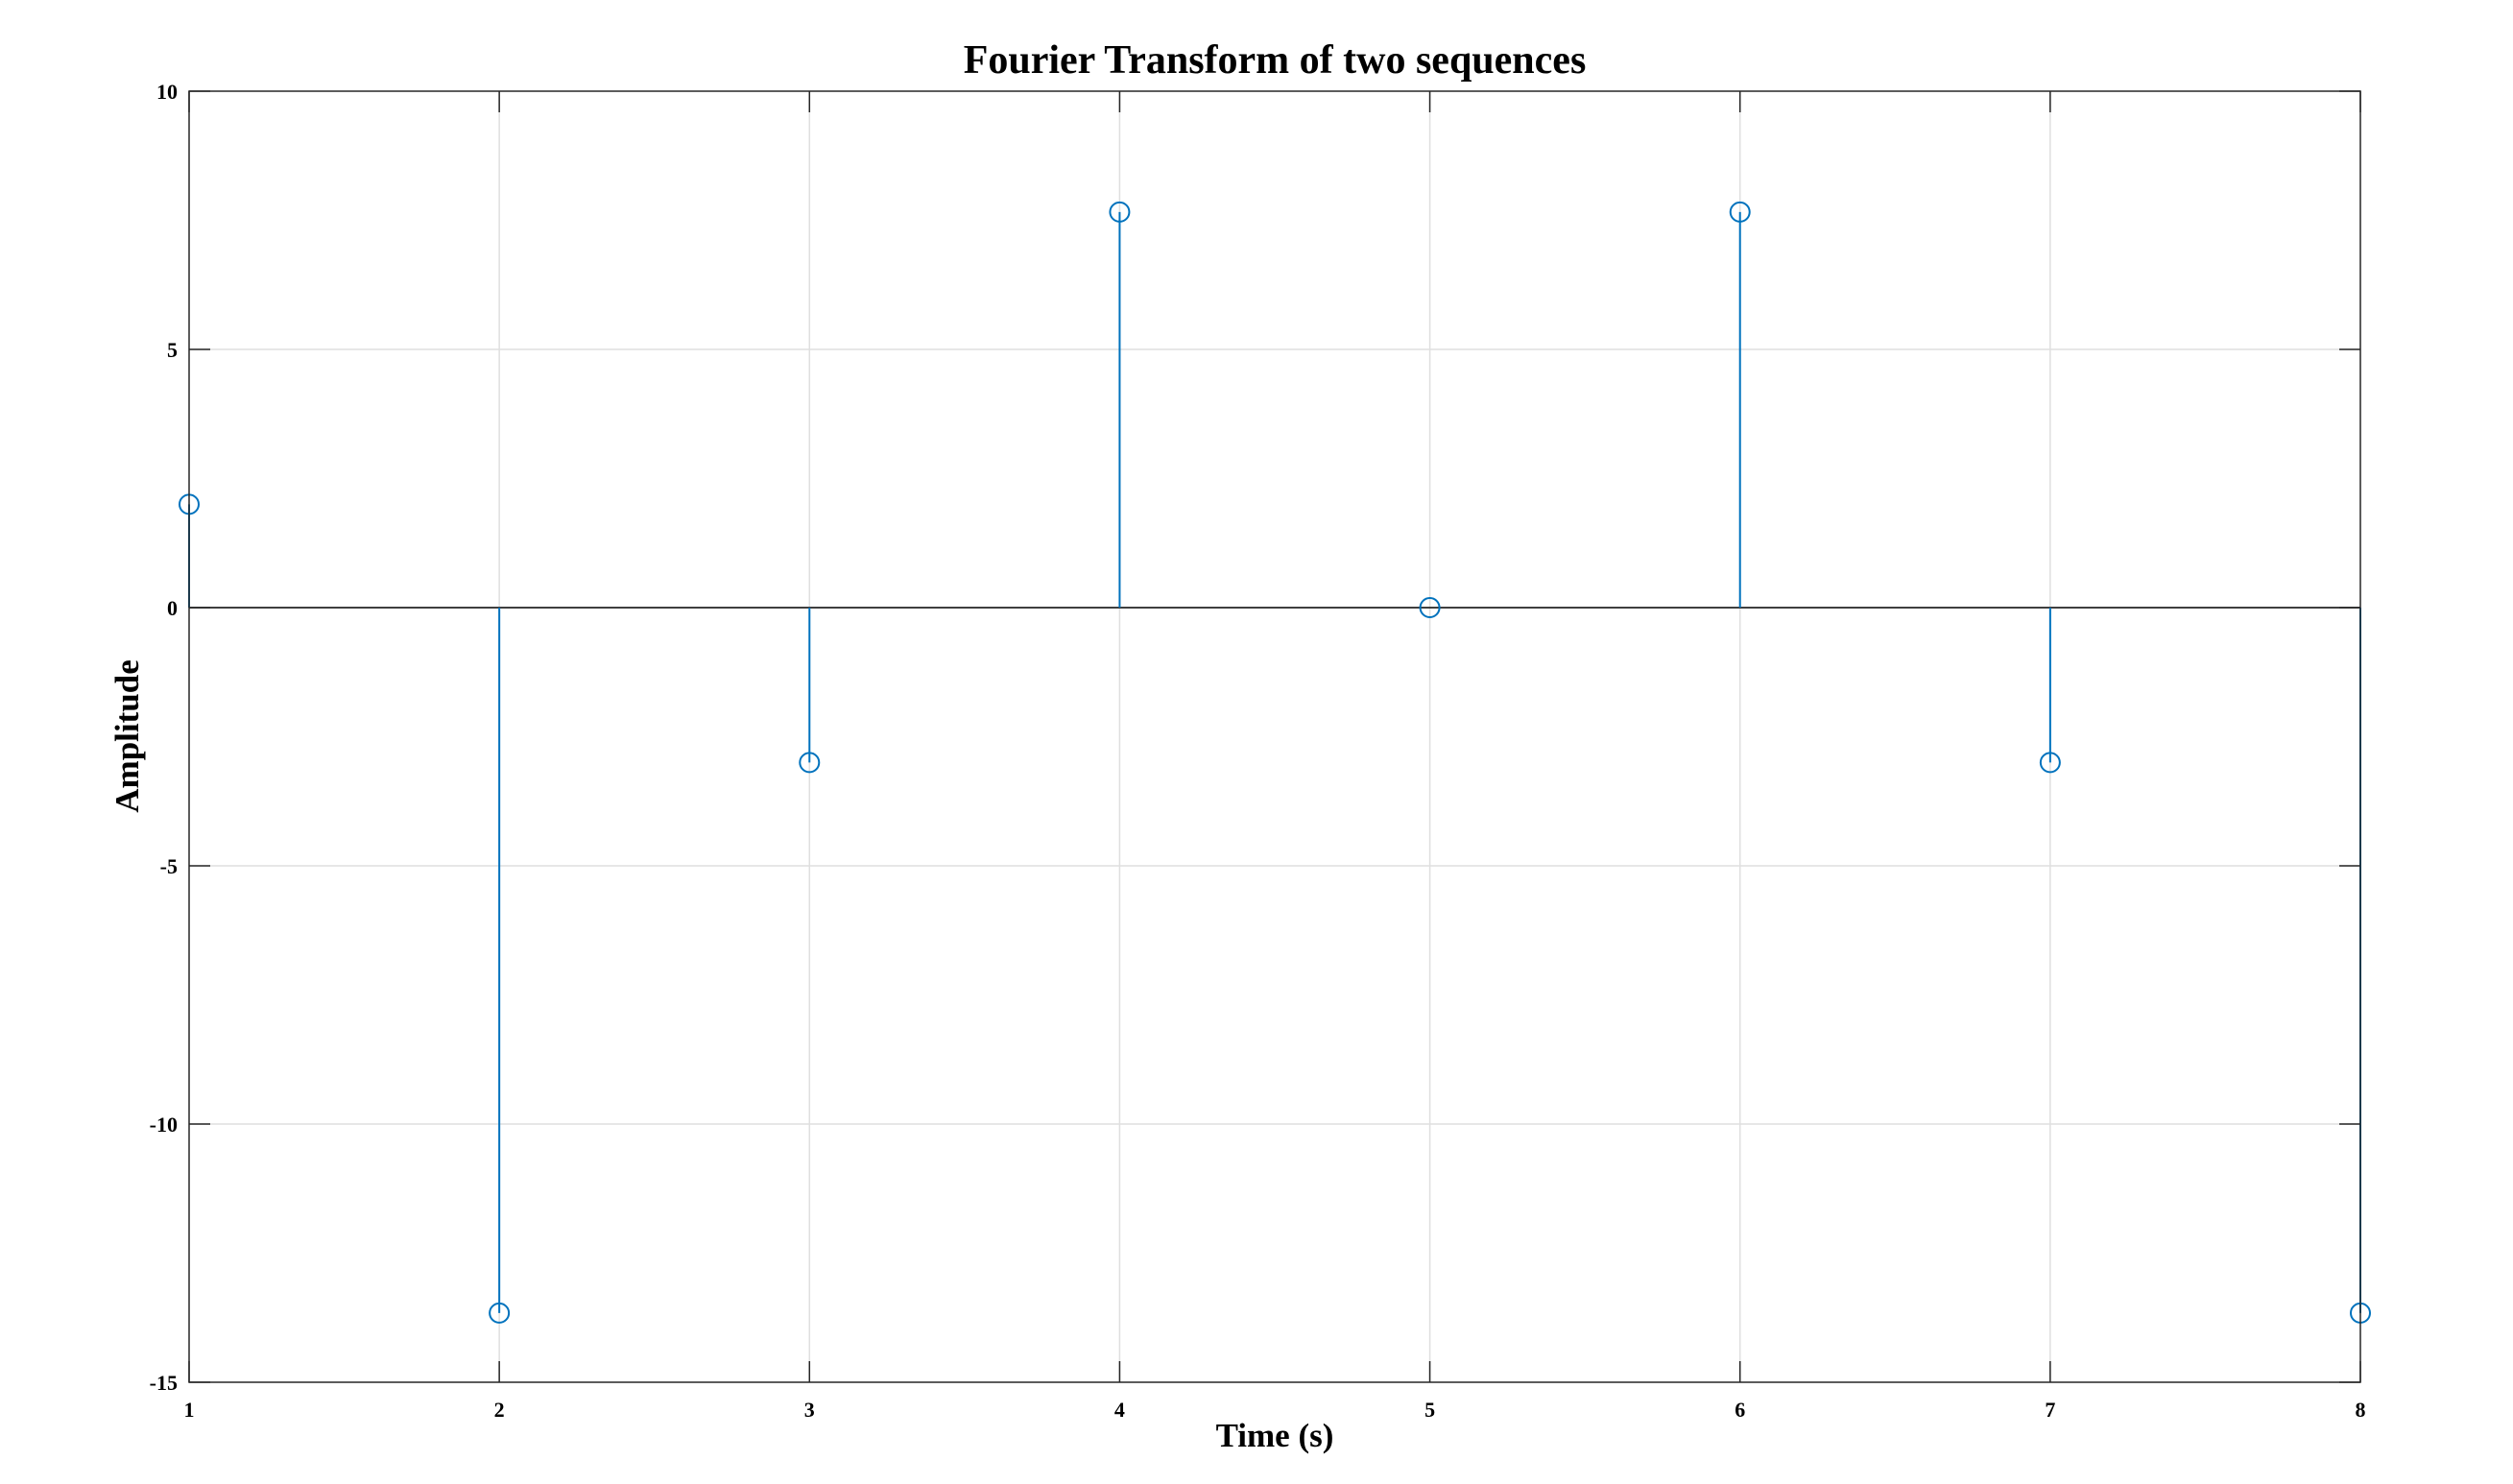 This screenshot has width=2513, height=1484. What do you see at coordinates (169, 866) in the screenshot?
I see `y-tick-label--5: -5` at bounding box center [169, 866].